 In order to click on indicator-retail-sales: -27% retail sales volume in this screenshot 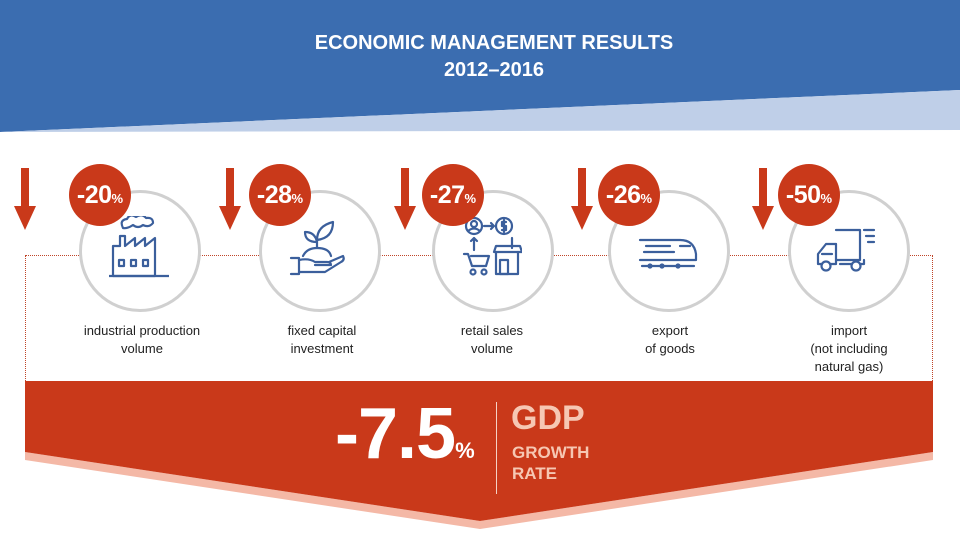, I will do `click(484, 275)`.